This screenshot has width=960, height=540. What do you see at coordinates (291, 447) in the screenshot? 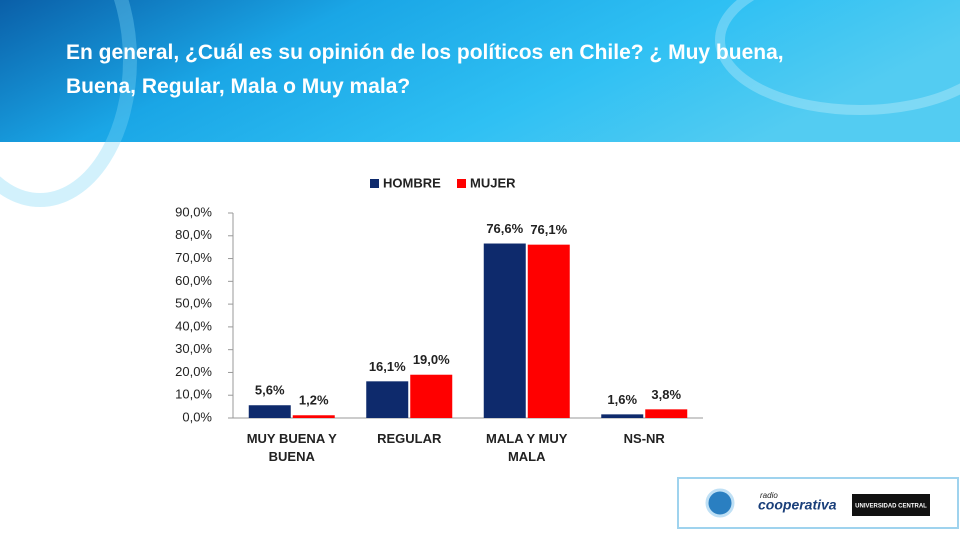
I see `x-tick-label: MUY BUENA Y BUENA` at bounding box center [291, 447].